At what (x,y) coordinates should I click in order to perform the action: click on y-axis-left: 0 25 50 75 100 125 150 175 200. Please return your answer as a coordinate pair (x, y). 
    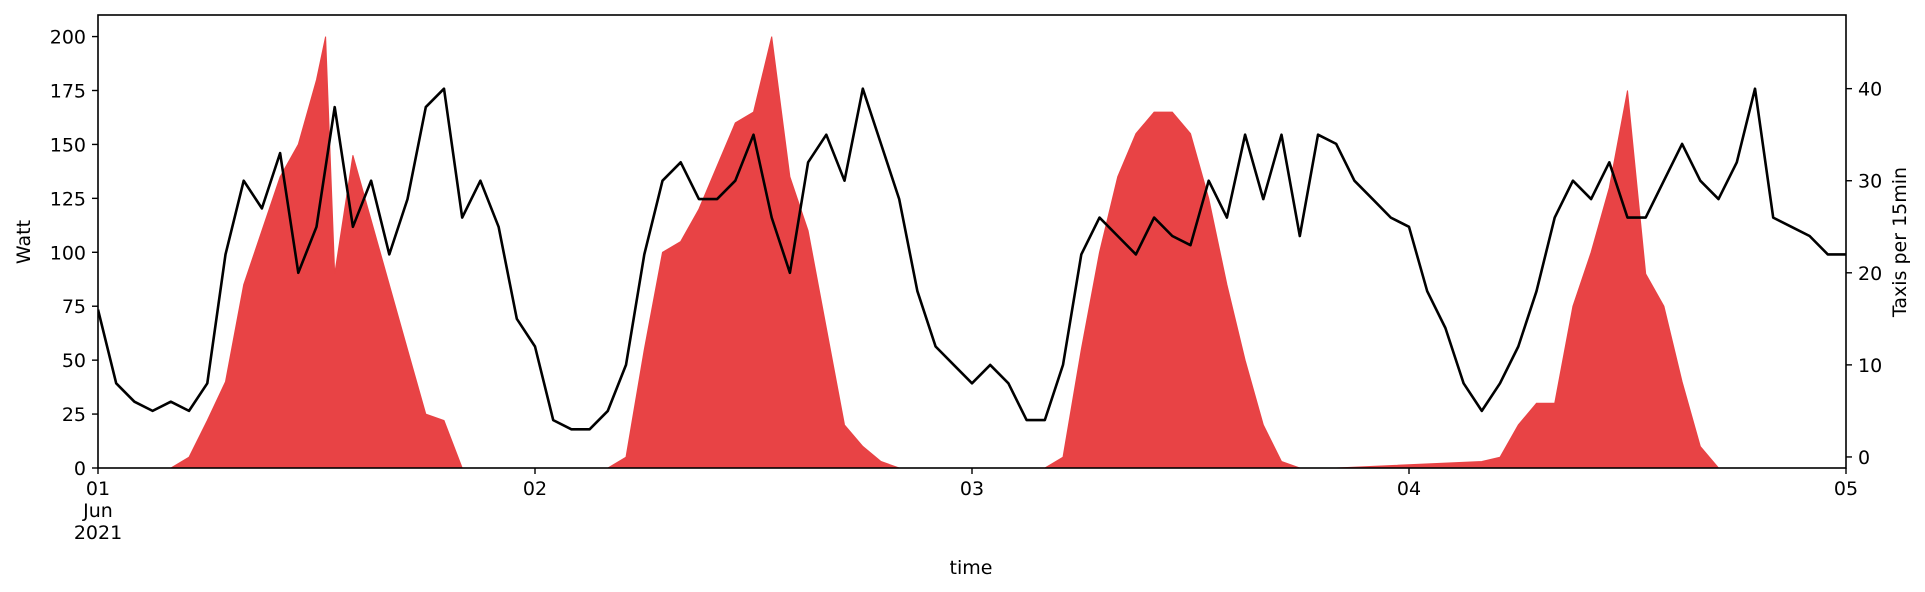
    Looking at the image, I should click on (74, 253).